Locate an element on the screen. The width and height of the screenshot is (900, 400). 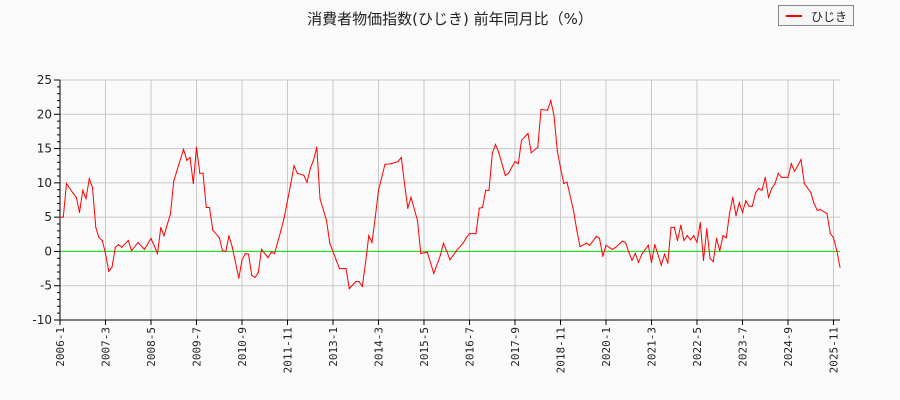
x-tick-label: 2008-5 is located at coordinates (151, 347).